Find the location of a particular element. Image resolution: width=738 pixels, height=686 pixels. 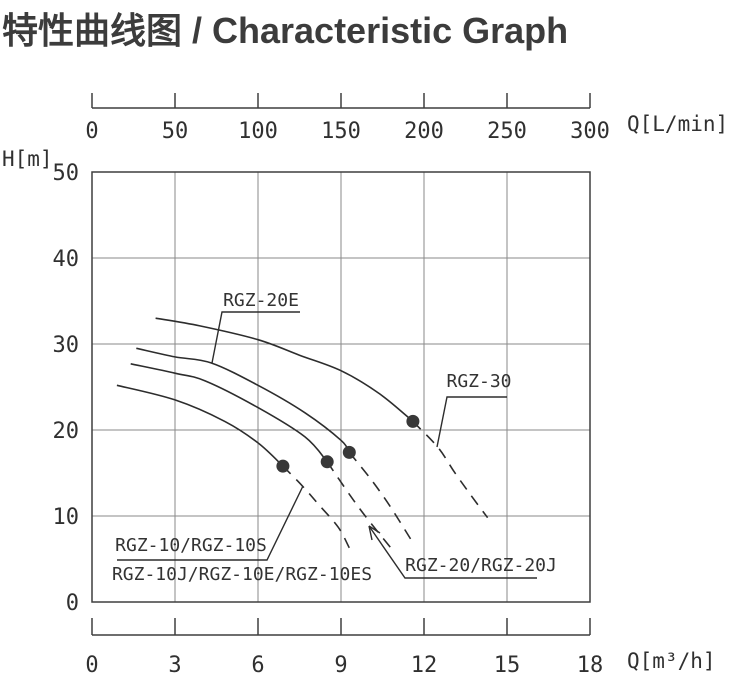

leader-rgz10 is located at coordinates (210, 523).